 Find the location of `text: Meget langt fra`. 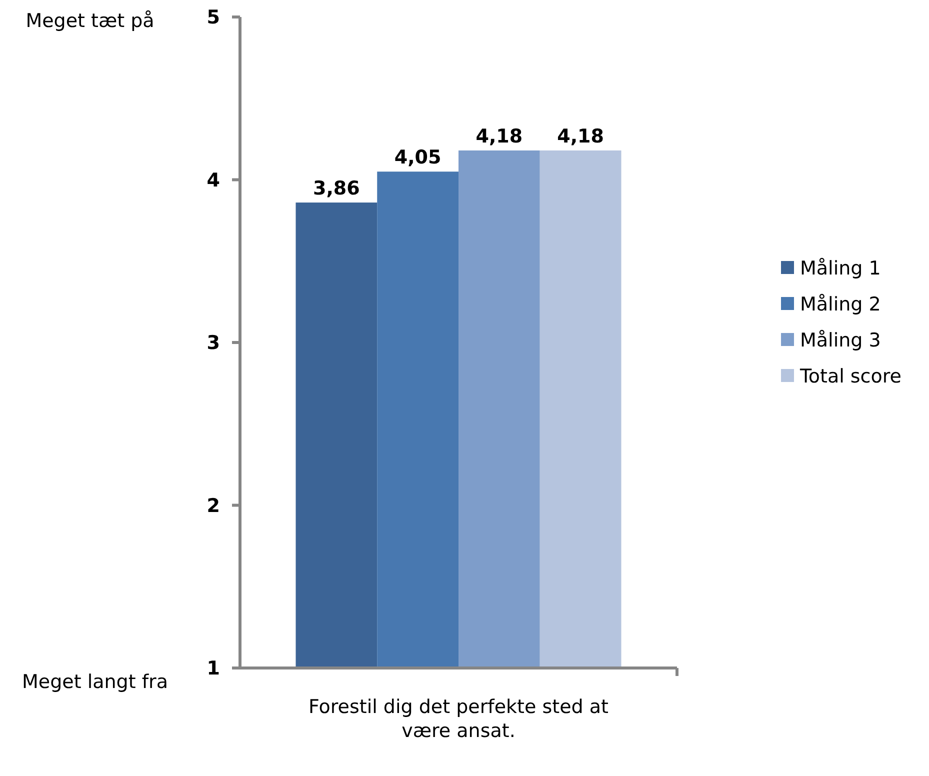

text: Meget langt fra is located at coordinates (95, 682).